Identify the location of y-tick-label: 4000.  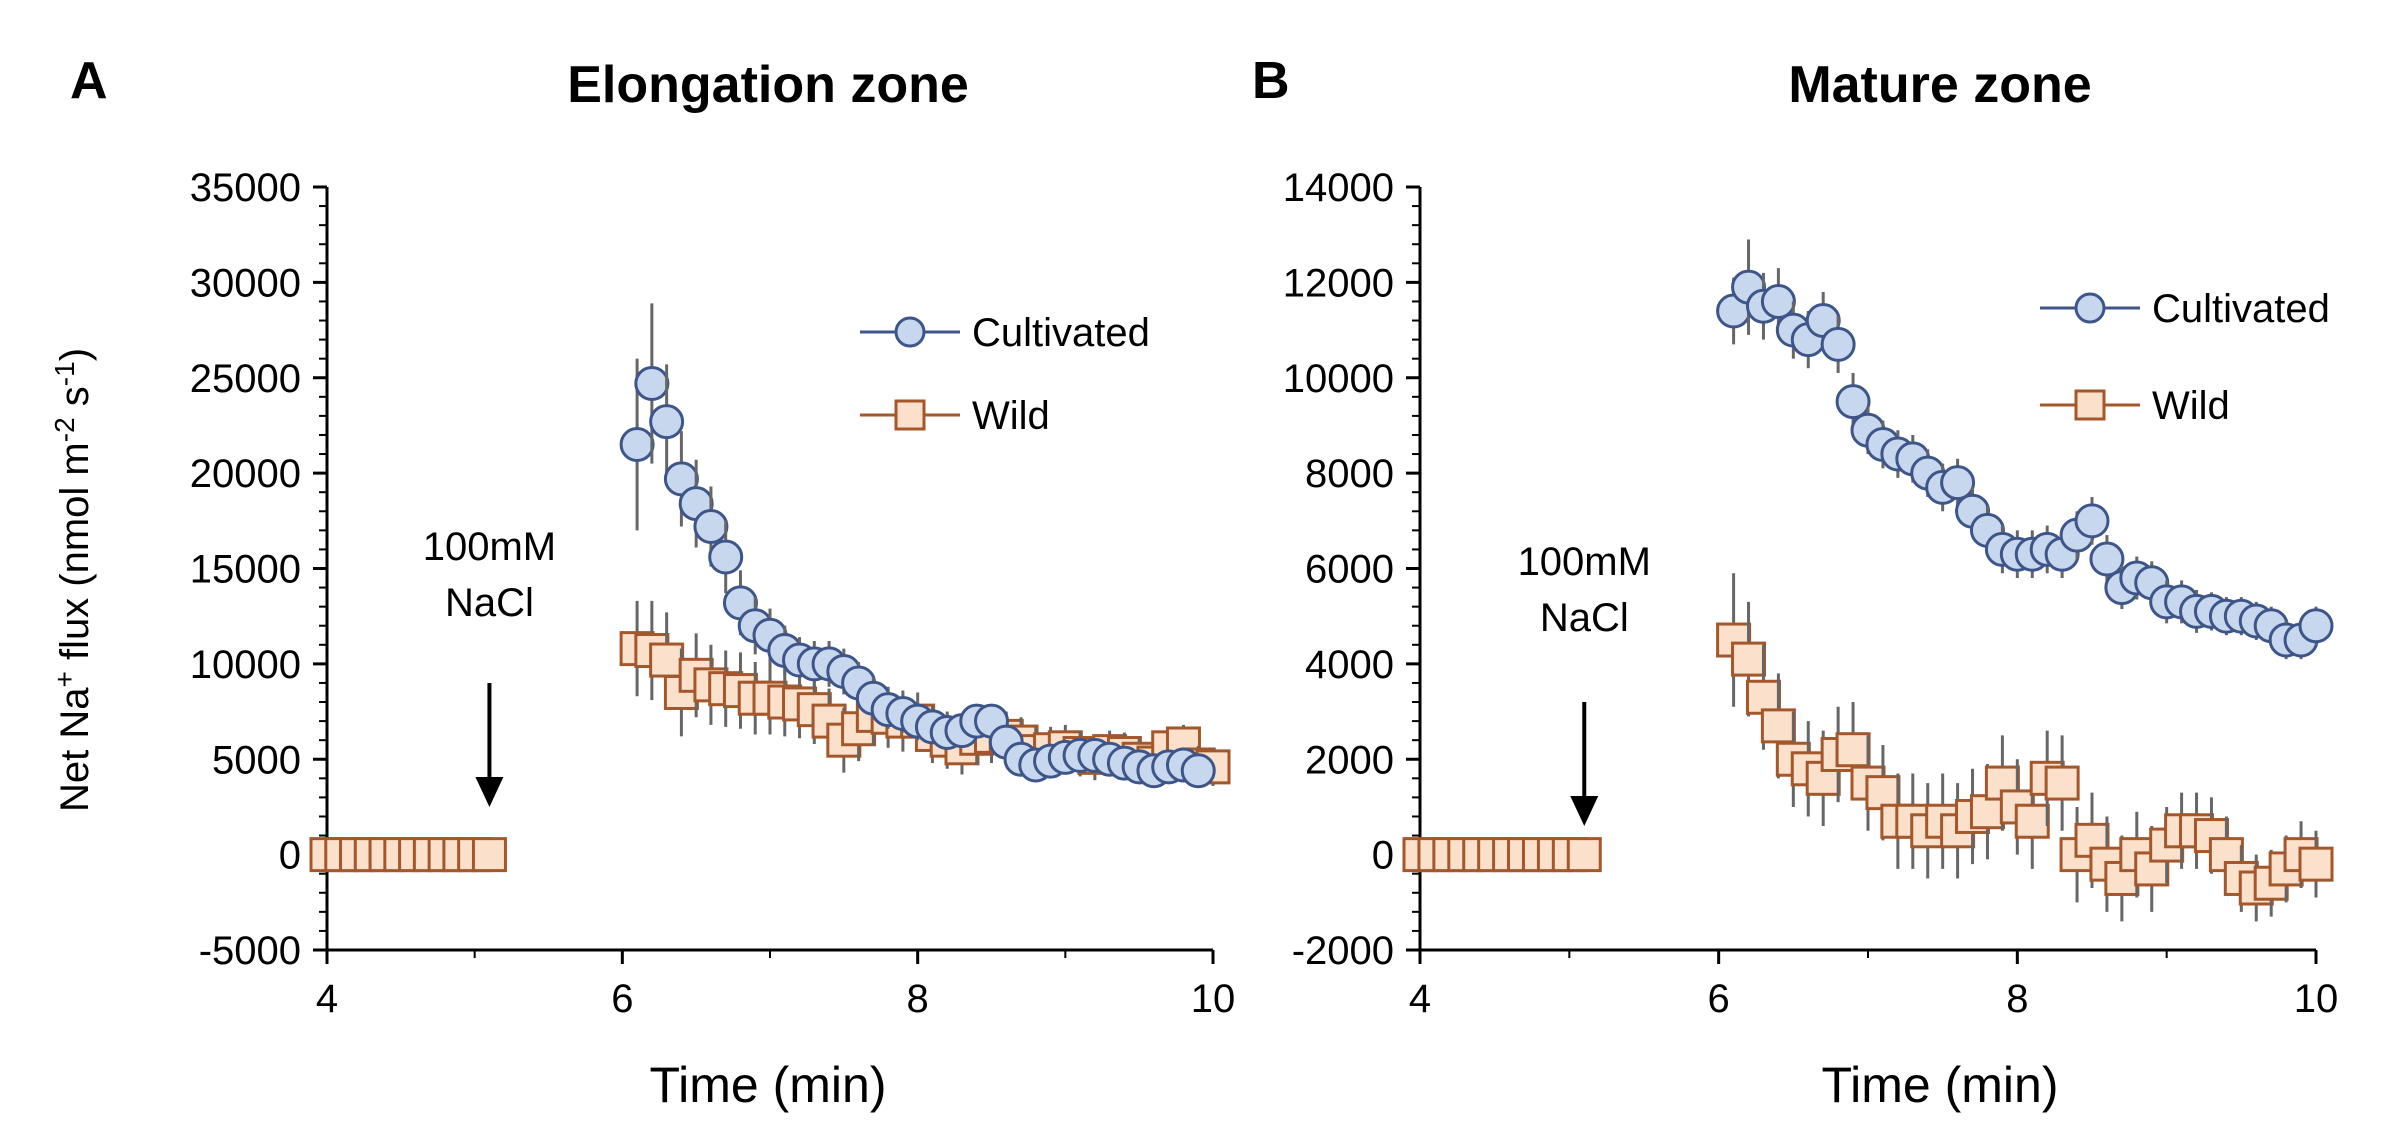
(1349, 665).